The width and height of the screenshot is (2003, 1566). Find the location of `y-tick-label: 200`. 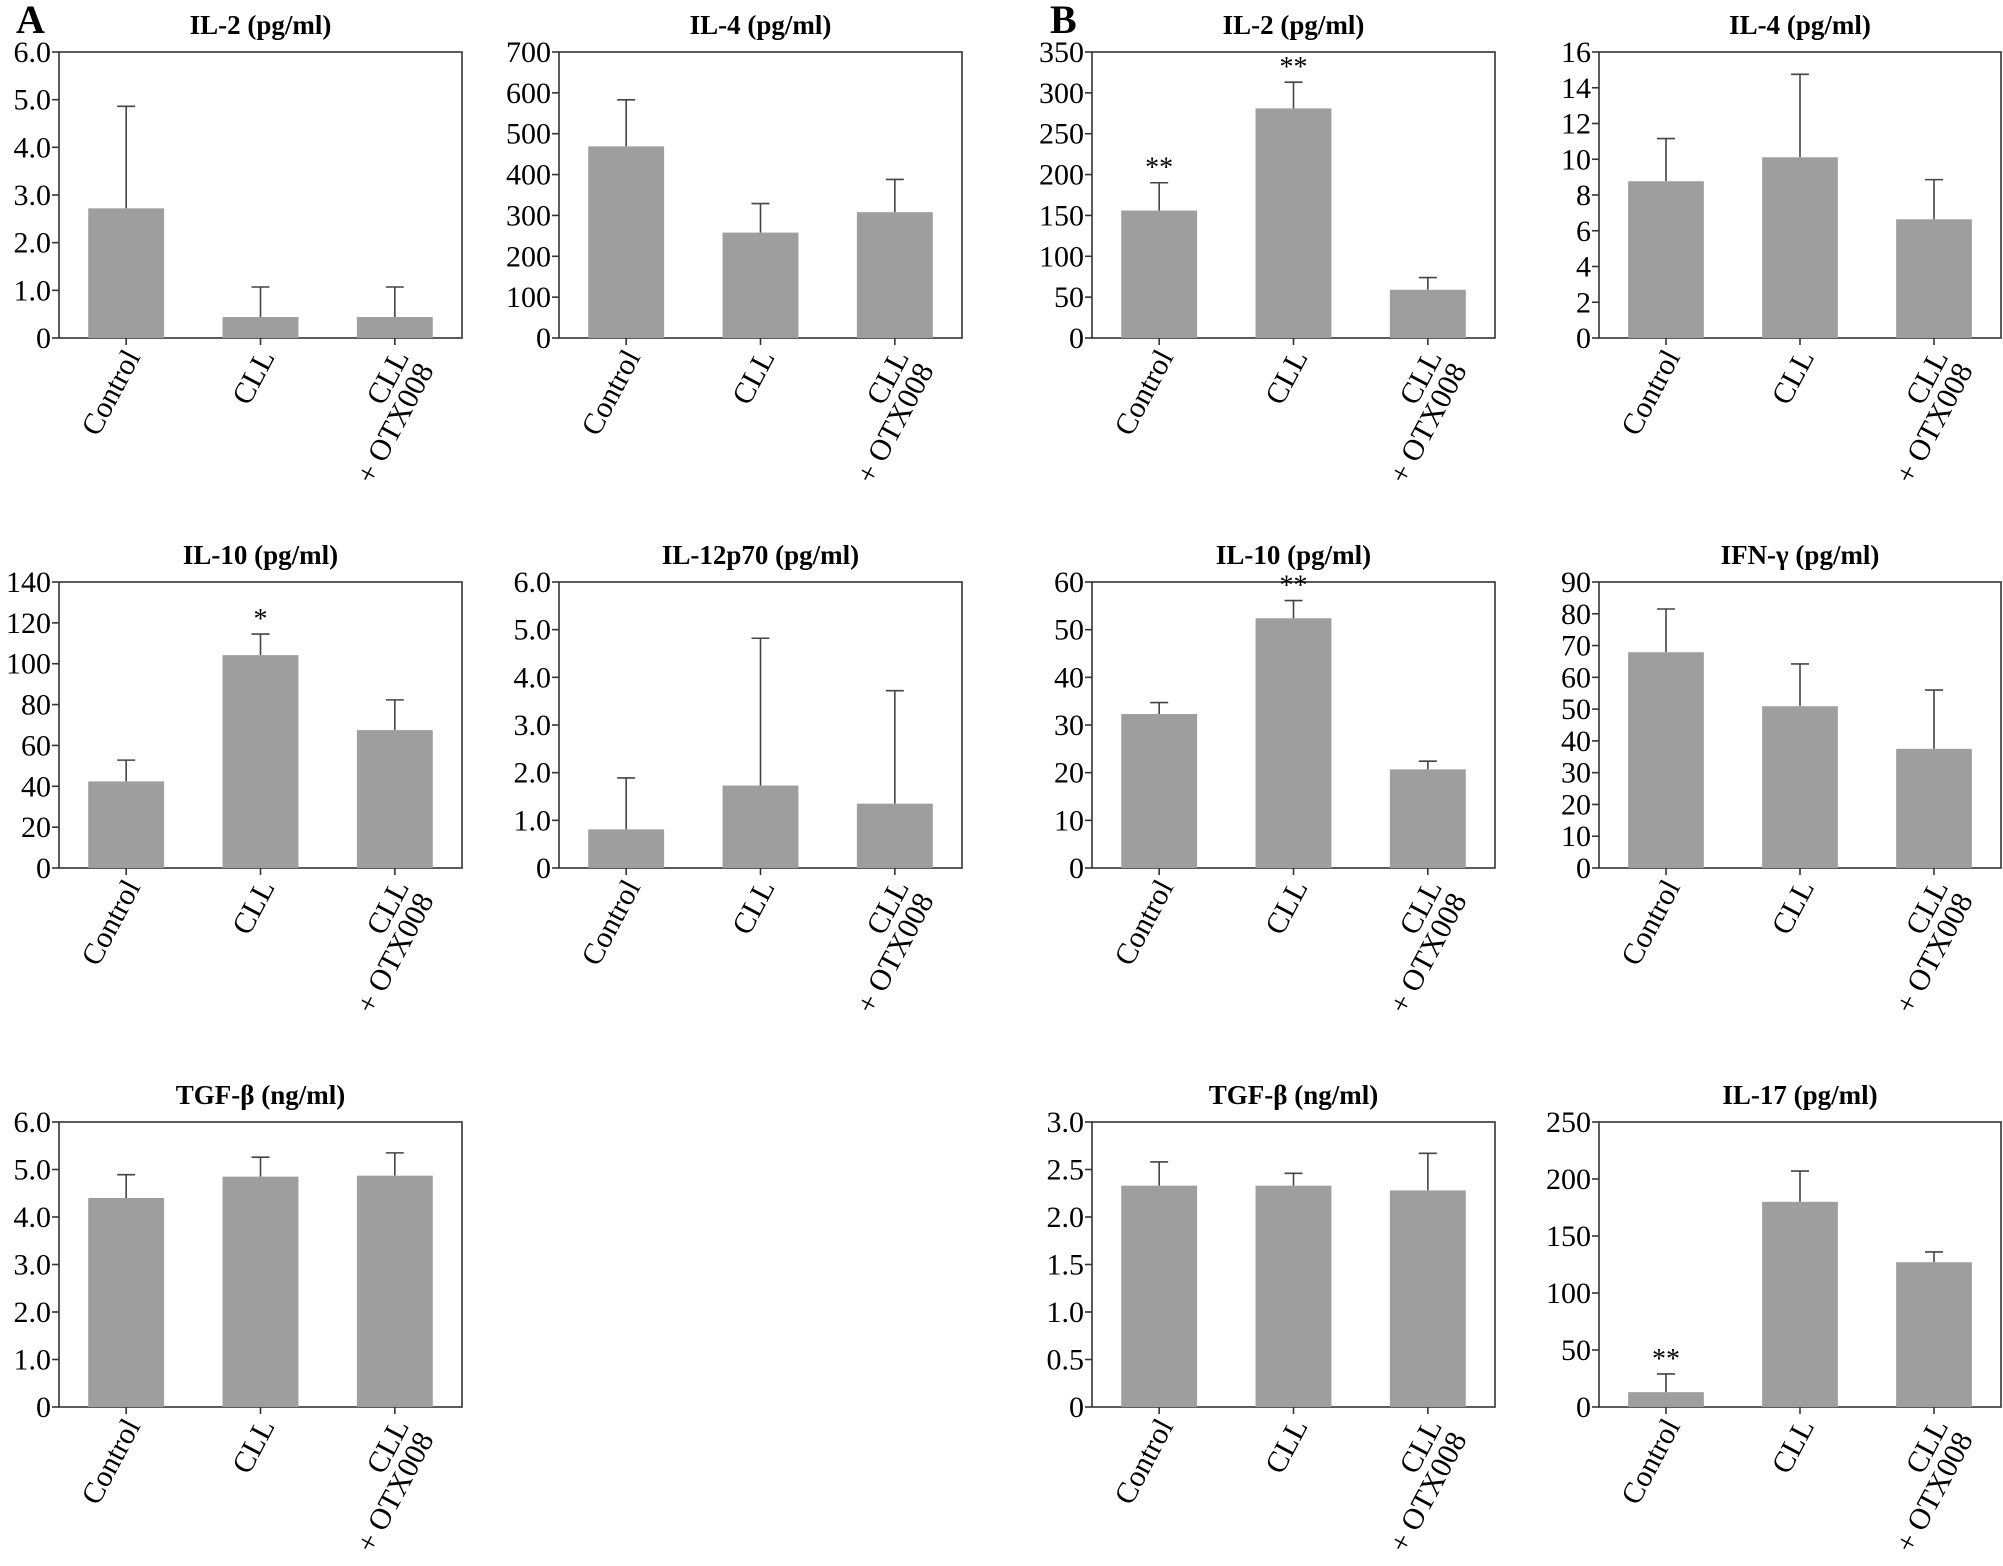

y-tick-label: 200 is located at coordinates (1061, 175).